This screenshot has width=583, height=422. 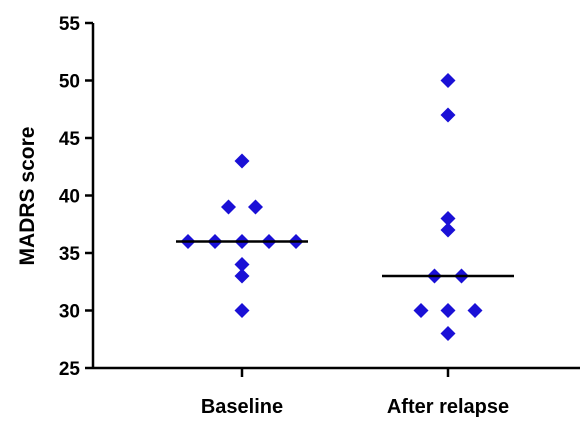 What do you see at coordinates (242, 406) in the screenshot?
I see `x-category-label: Baseline` at bounding box center [242, 406].